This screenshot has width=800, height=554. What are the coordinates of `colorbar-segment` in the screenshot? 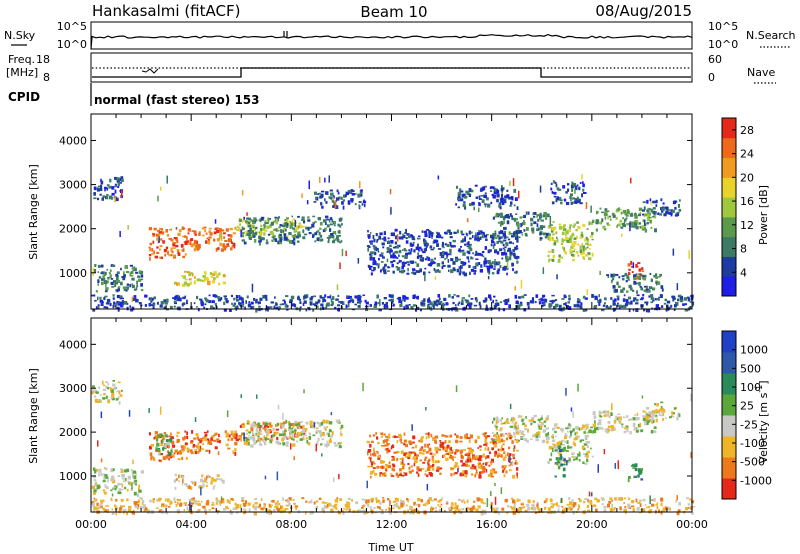 It's located at (729, 148).